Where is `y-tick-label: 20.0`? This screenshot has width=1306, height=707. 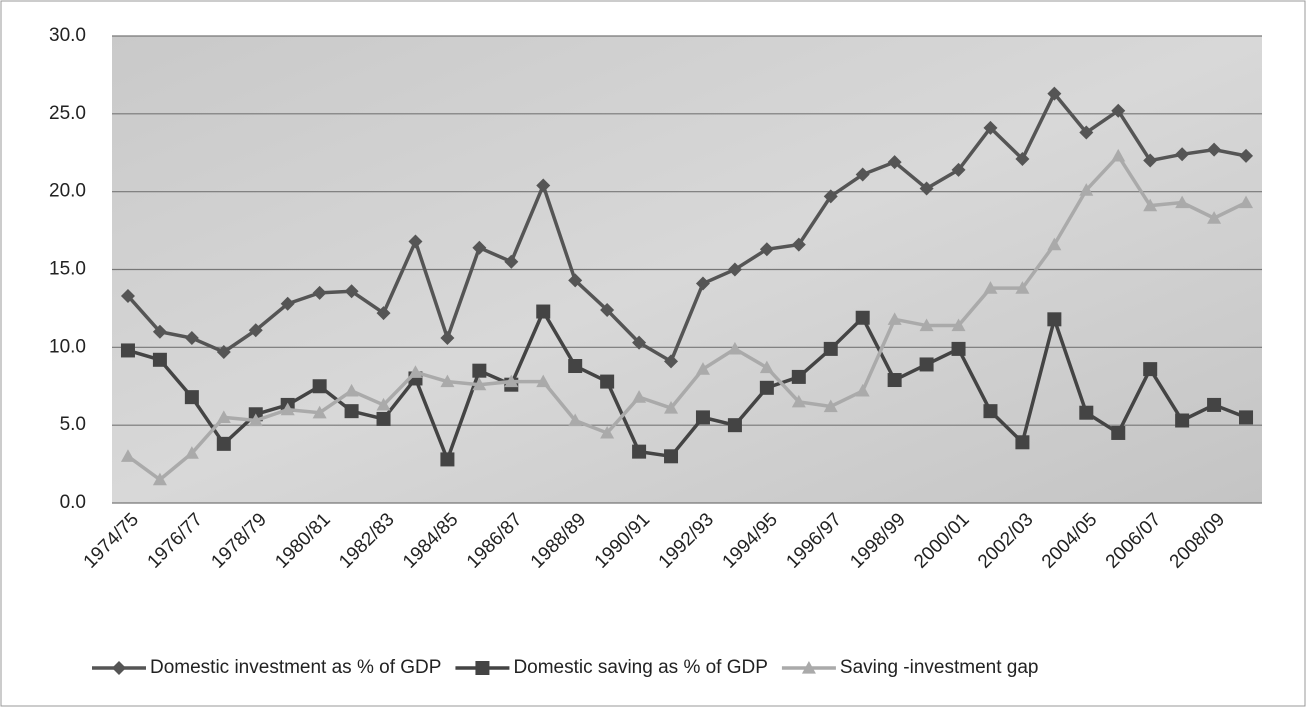
y-tick-label: 20.0 is located at coordinates (67, 191).